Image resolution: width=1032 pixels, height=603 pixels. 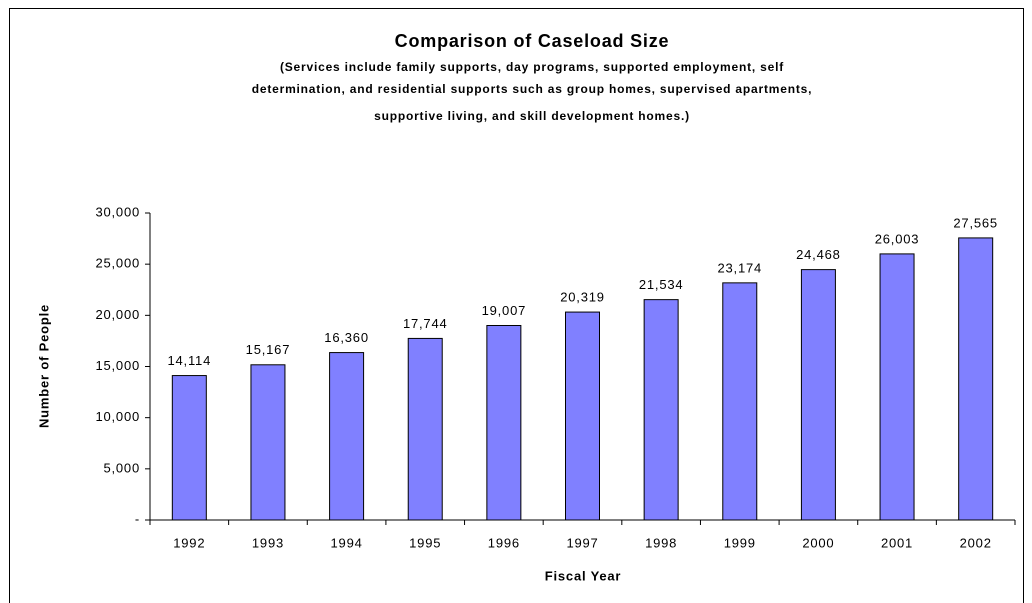 What do you see at coordinates (504, 310) in the screenshot?
I see `data-label: 19,007` at bounding box center [504, 310].